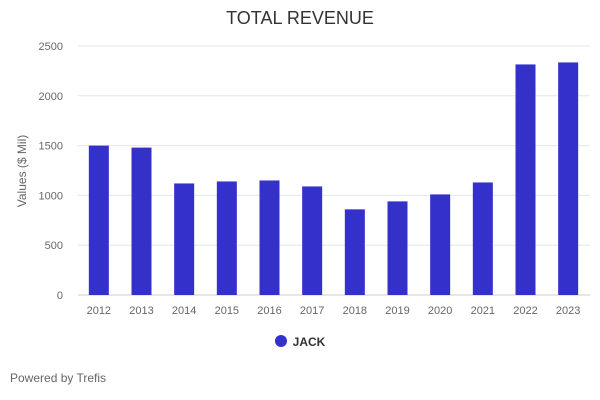  Describe the element at coordinates (440, 311) in the screenshot. I see `x-tick-label: 2020` at that location.